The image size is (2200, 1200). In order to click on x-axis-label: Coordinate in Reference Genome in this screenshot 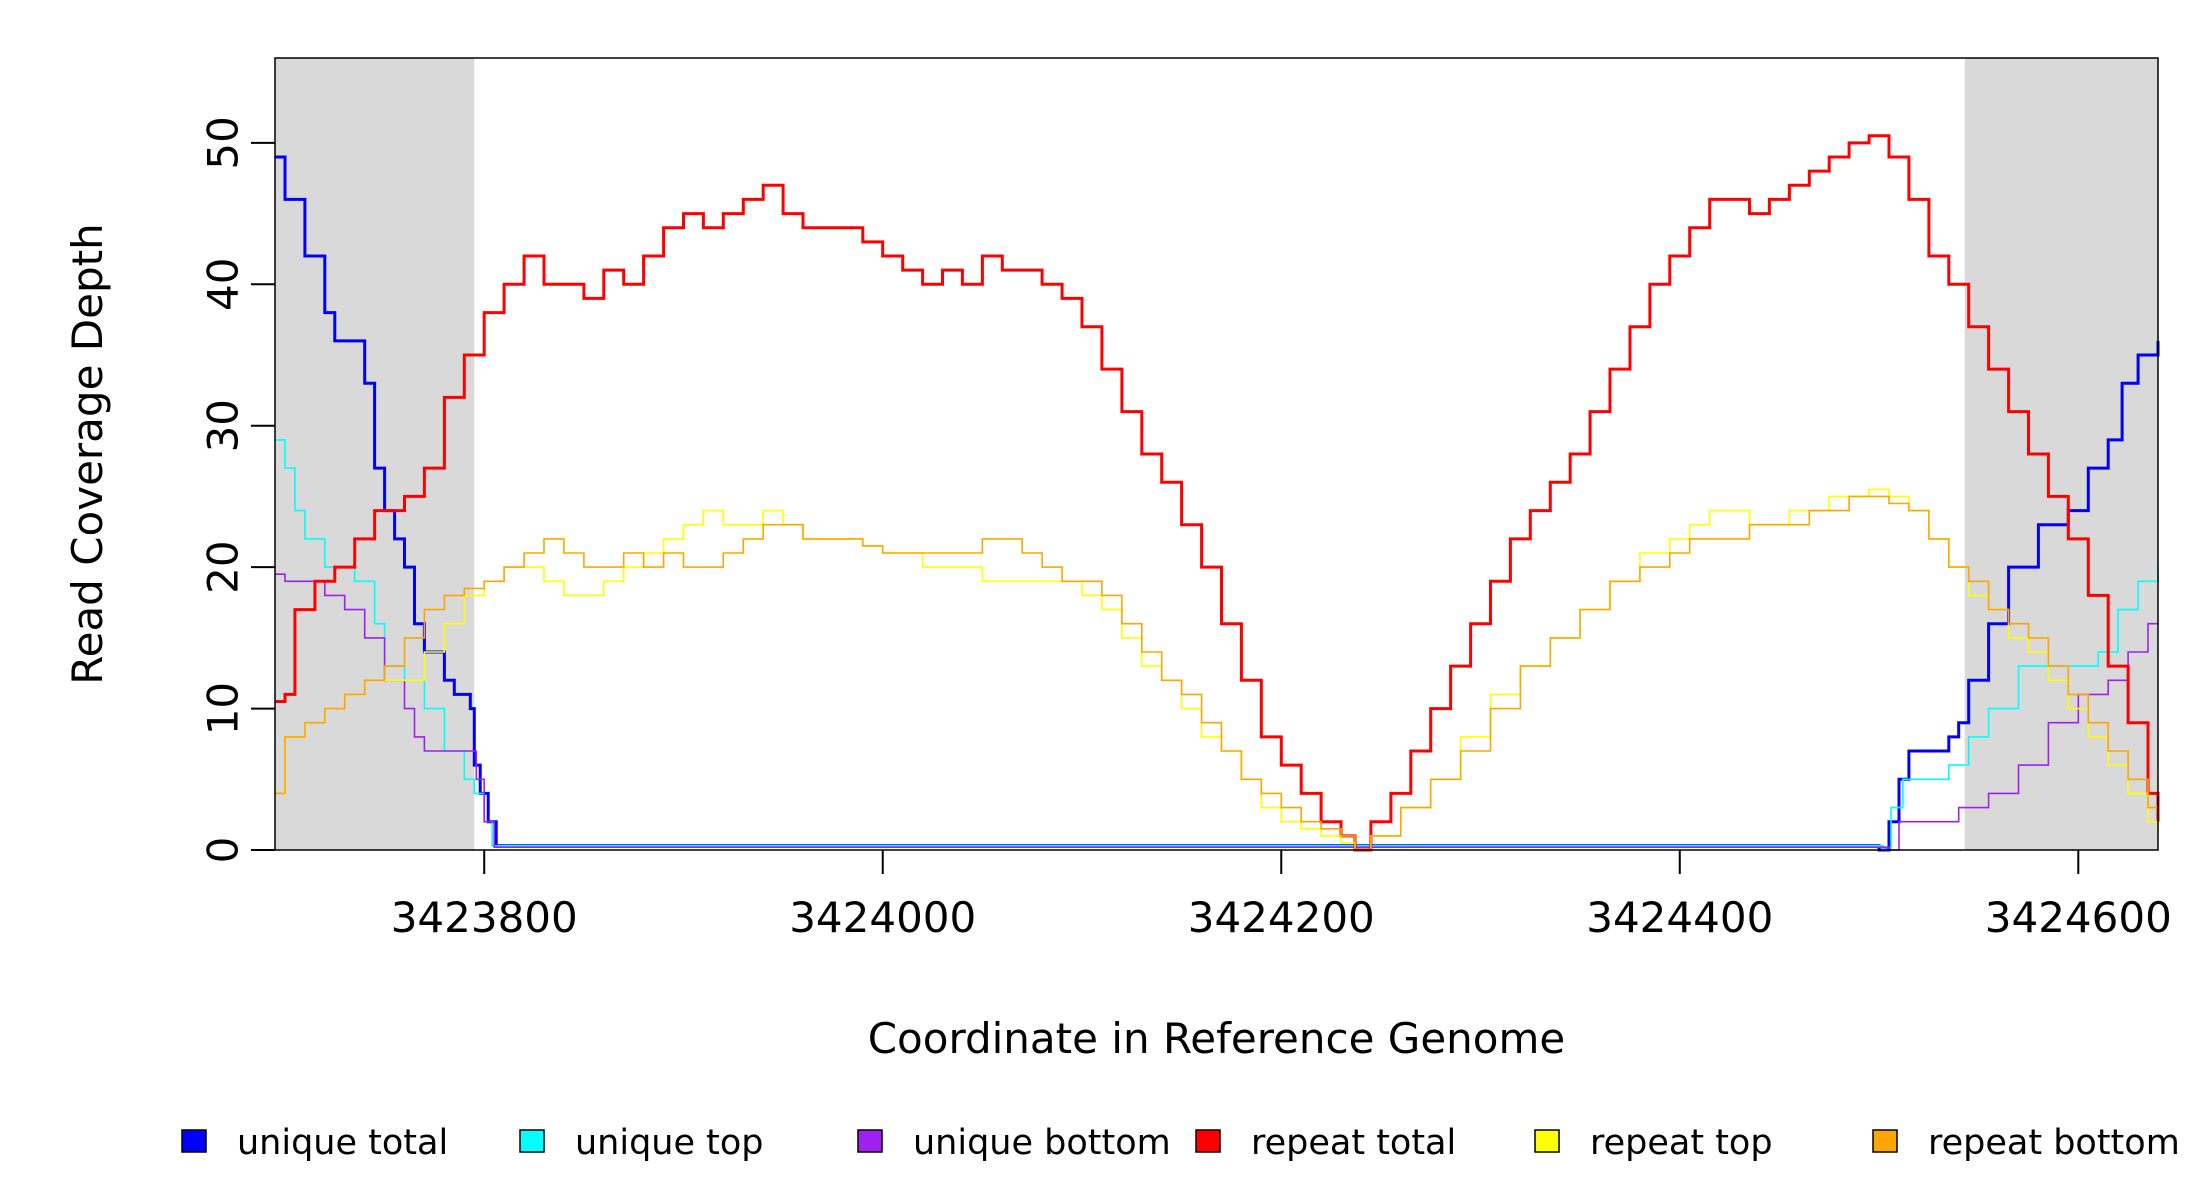, I will do `click(1217, 1038)`.